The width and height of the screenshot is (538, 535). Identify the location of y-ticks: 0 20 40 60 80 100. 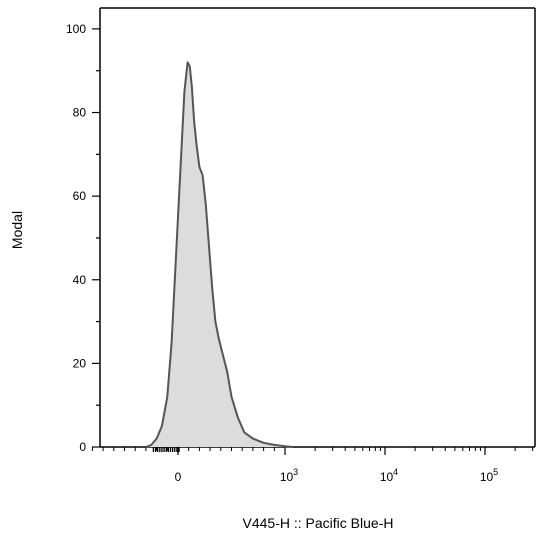
(83, 238).